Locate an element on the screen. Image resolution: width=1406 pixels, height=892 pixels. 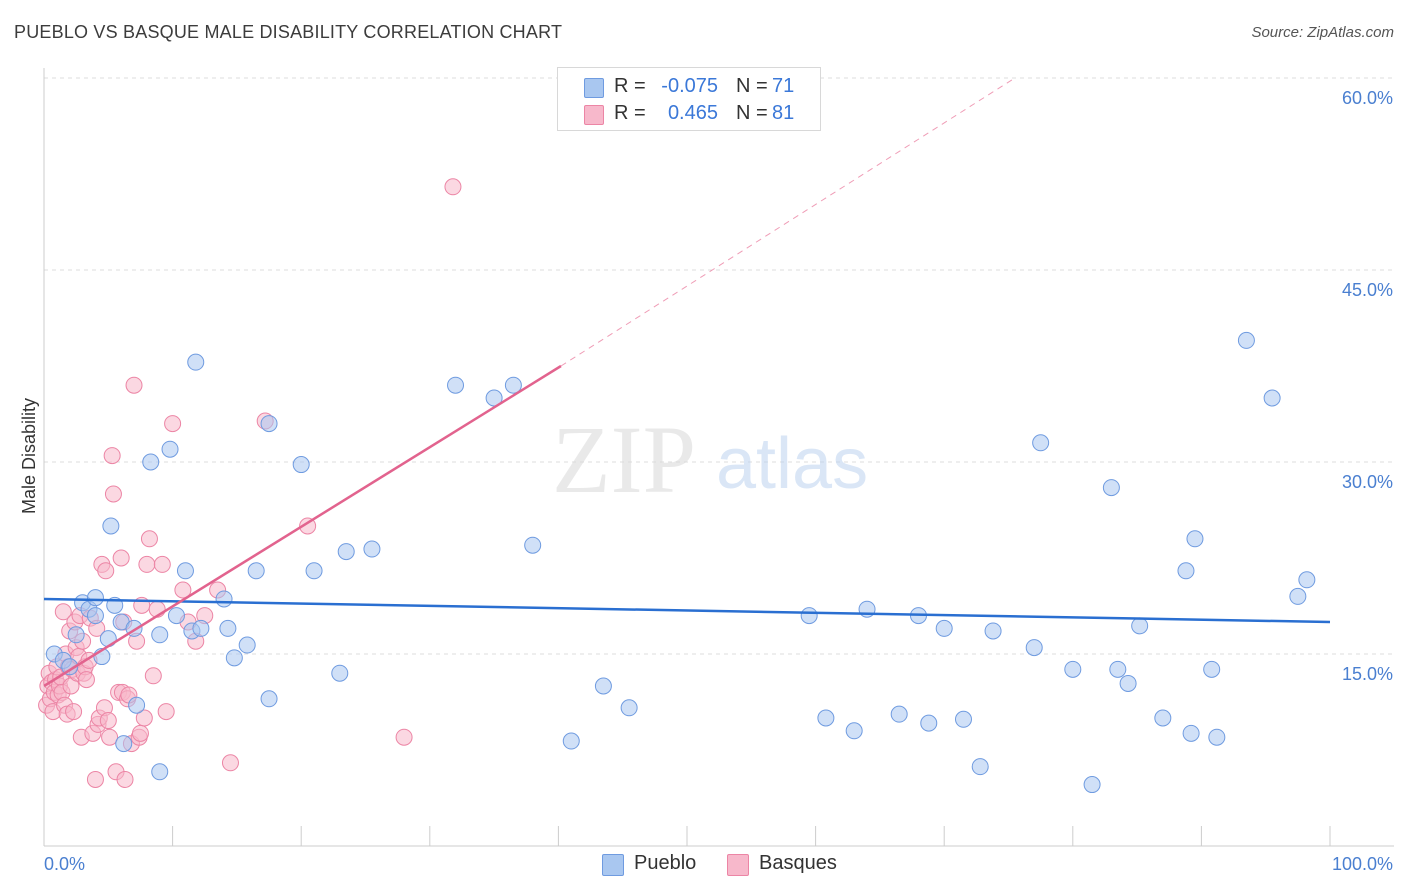
y-tick-label: 30.0% is located at coordinates (1367, 482).